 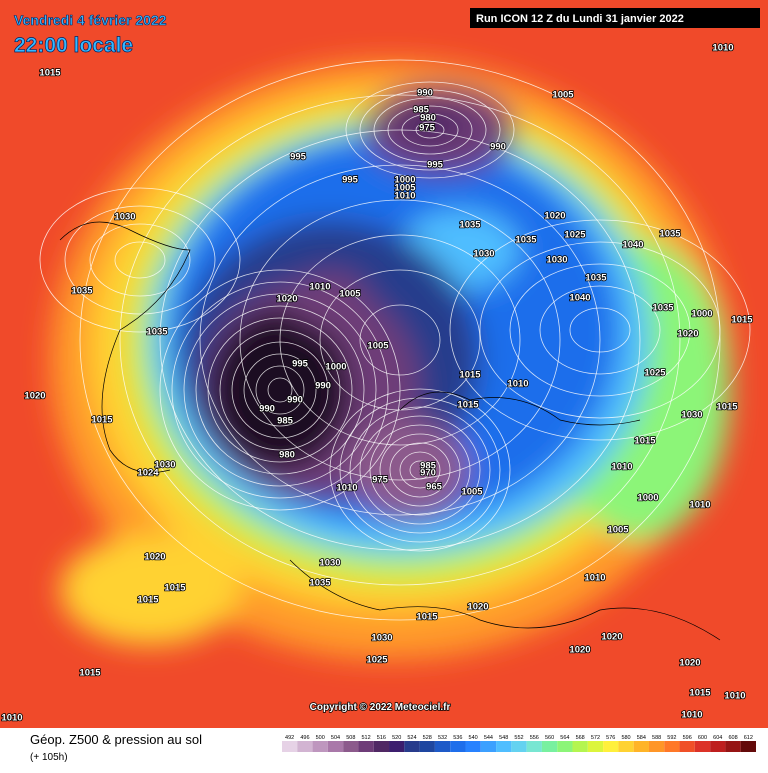 What do you see at coordinates (381, 738) in the screenshot?
I see `legend-tick: 516` at bounding box center [381, 738].